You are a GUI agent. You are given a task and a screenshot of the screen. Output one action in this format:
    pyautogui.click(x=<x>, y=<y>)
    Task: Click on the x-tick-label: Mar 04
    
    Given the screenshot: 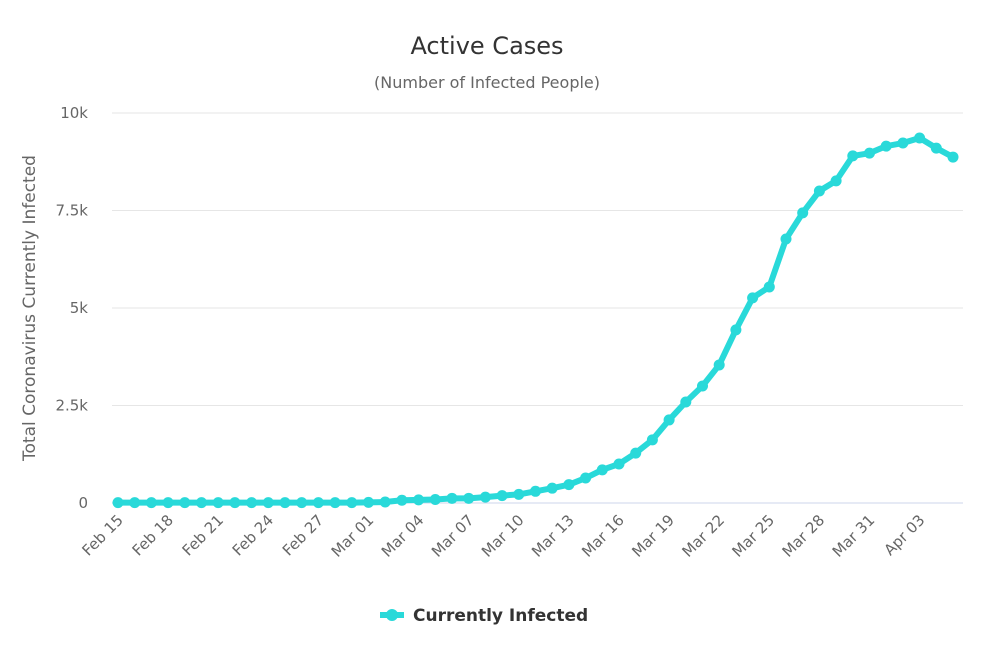 What is the action you would take?
    pyautogui.click(x=403, y=536)
    